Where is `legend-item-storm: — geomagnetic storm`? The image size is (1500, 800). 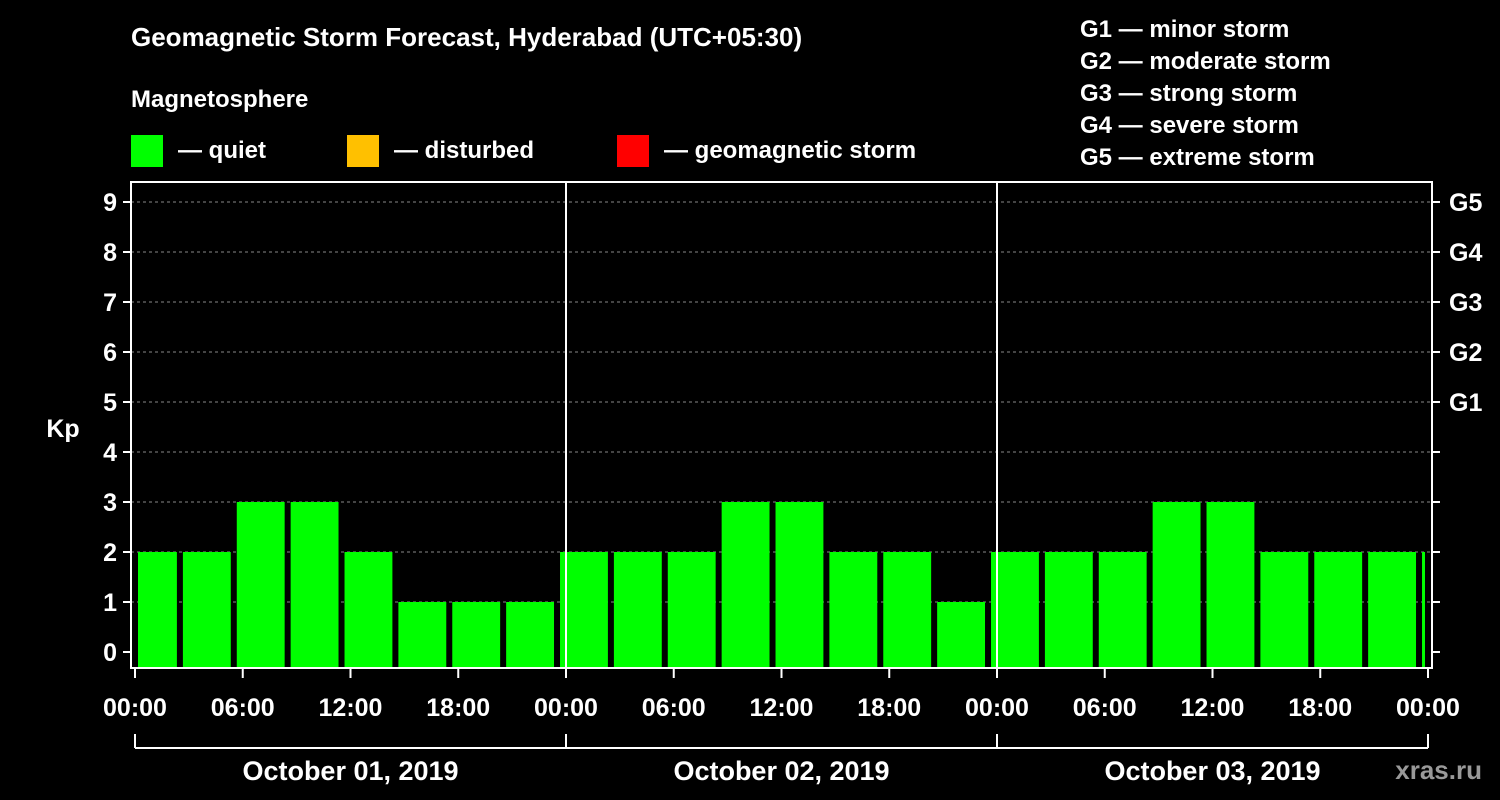 legend-item-storm: — geomagnetic storm is located at coordinates (766, 151).